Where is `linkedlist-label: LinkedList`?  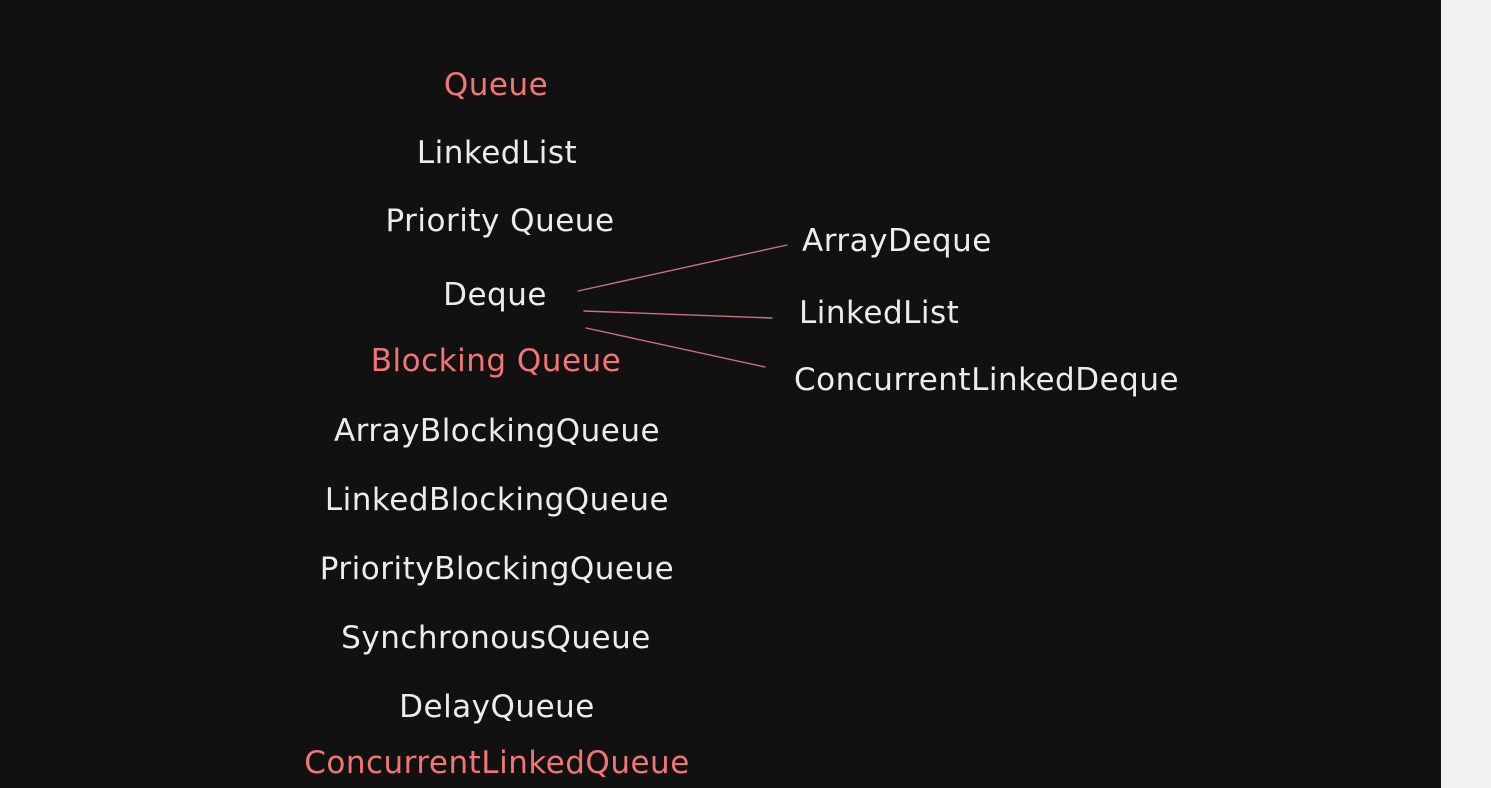 linkedlist-label: LinkedList is located at coordinates (497, 153).